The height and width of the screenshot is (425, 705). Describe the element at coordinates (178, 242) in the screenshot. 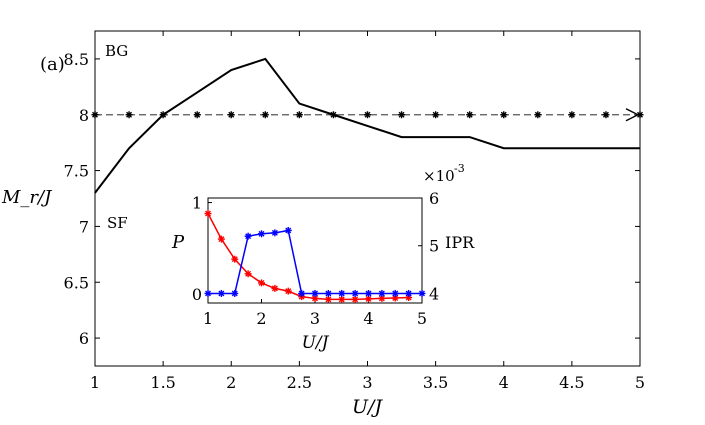

I see `inset-left-axis-label: P` at that location.